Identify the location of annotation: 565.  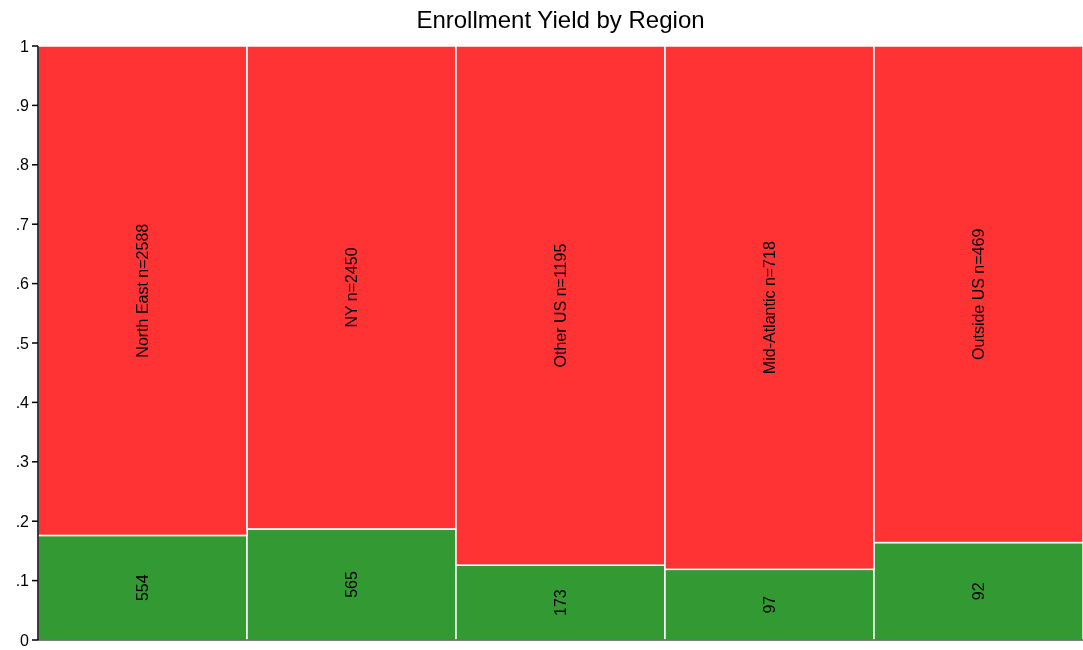
(351, 584).